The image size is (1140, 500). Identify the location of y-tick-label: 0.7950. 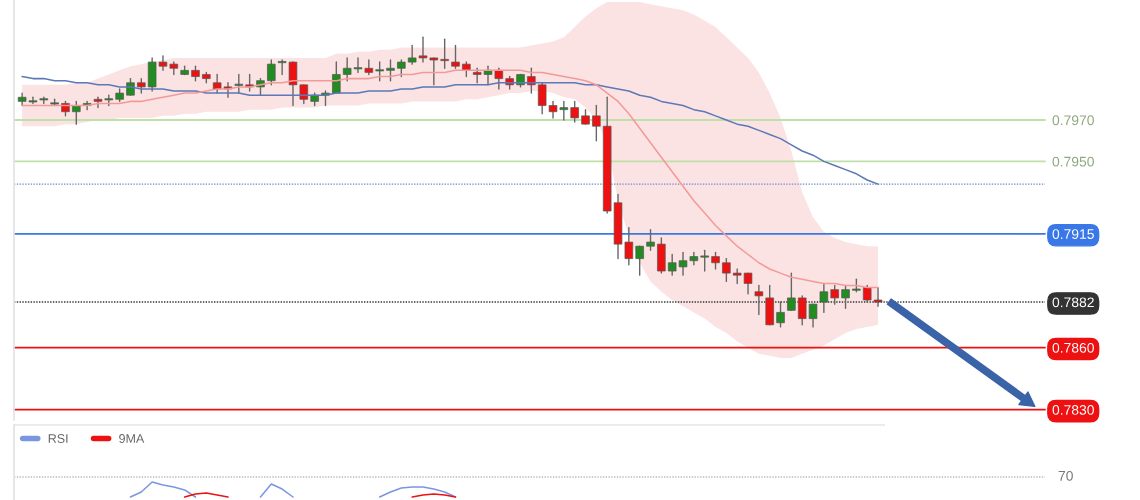
(1073, 161).